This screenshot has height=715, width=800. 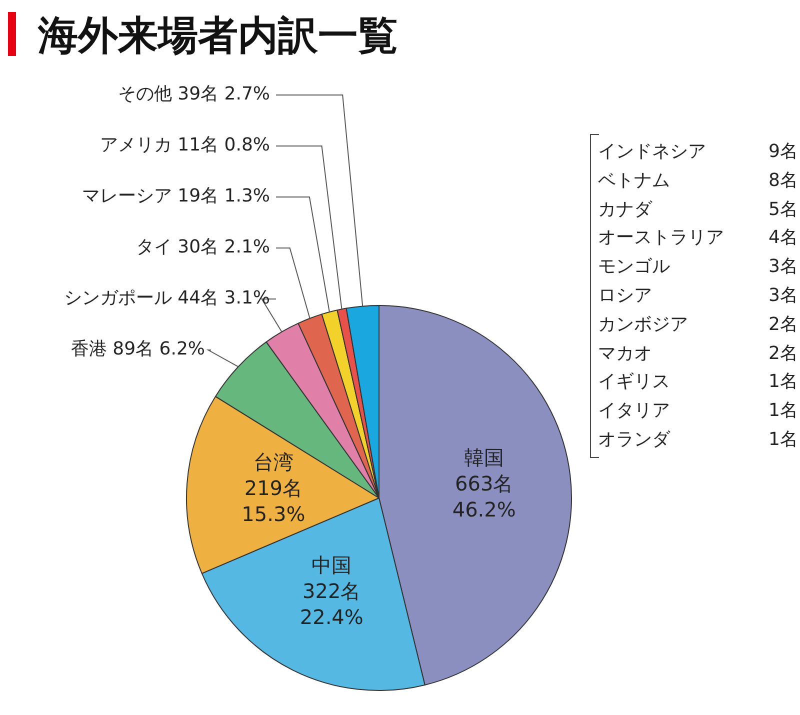 What do you see at coordinates (332, 564) in the screenshot?
I see `slice-label: 中国` at bounding box center [332, 564].